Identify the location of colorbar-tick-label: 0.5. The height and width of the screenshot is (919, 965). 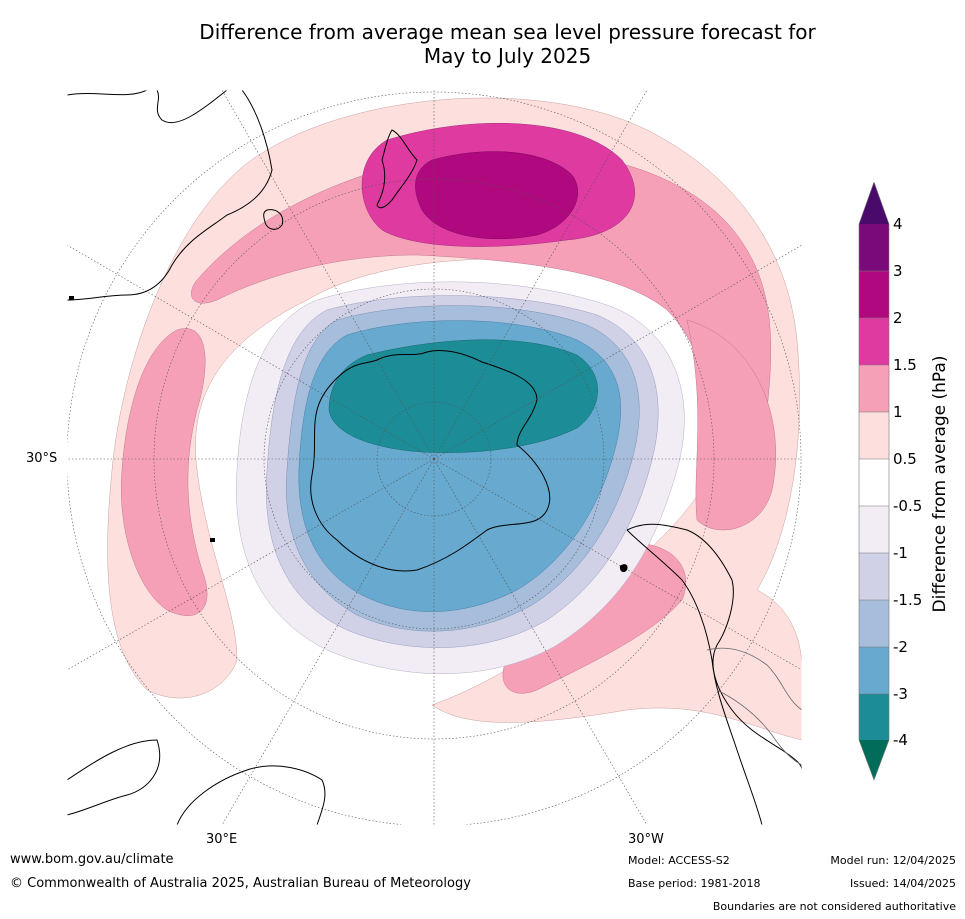
(905, 459).